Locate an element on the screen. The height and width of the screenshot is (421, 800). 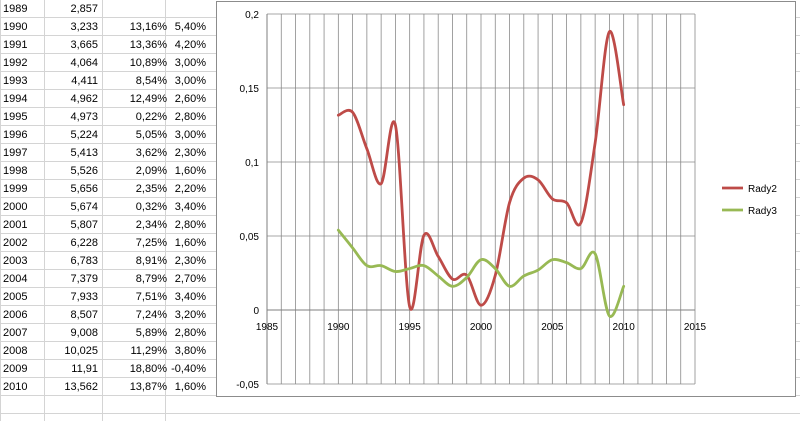
year-cell: 2005 is located at coordinates (15, 297).